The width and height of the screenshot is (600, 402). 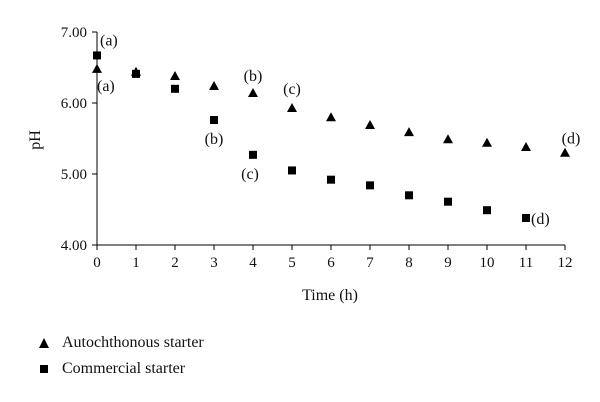 What do you see at coordinates (370, 263) in the screenshot?
I see `x-tick-label: 7` at bounding box center [370, 263].